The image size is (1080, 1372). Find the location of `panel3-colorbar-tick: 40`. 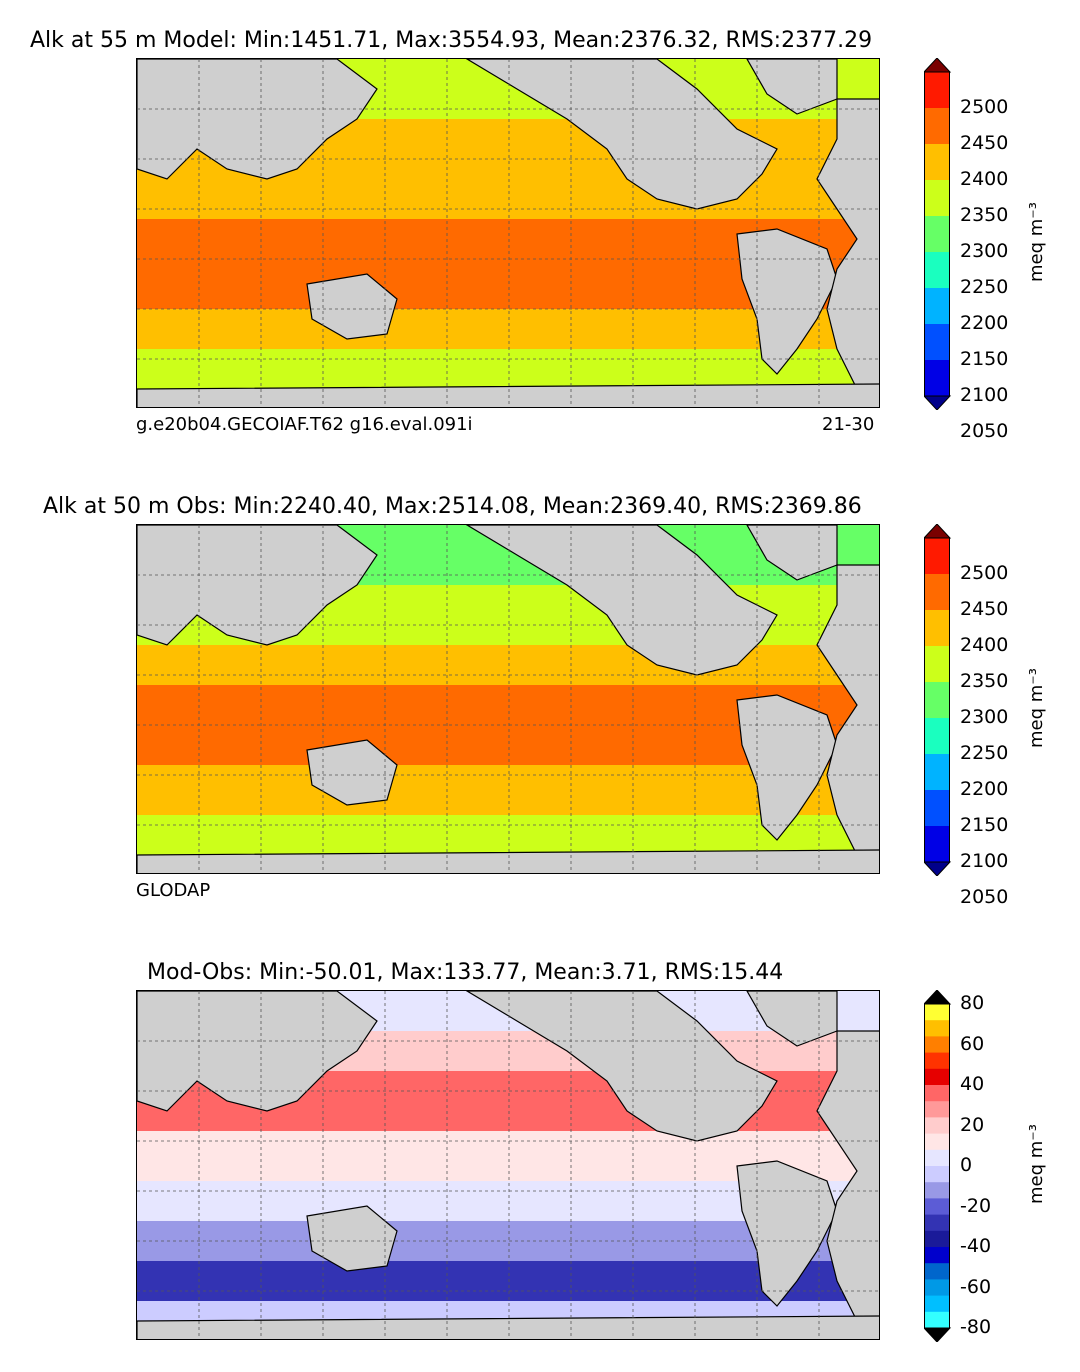

panel3-colorbar-tick: 40 is located at coordinates (972, 1084).